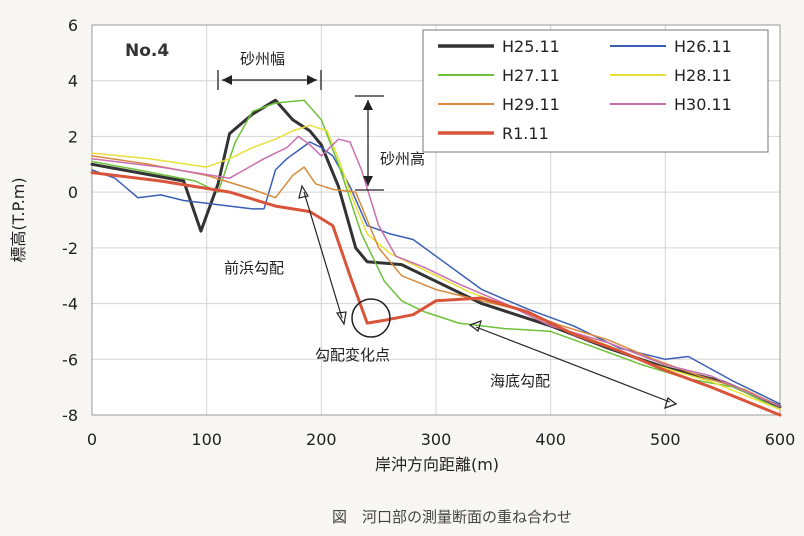 This screenshot has height=536, width=804. Describe the element at coordinates (452, 517) in the screenshot. I see `figure-caption: 図 河口部の測量断面の重ね合わせ` at that location.